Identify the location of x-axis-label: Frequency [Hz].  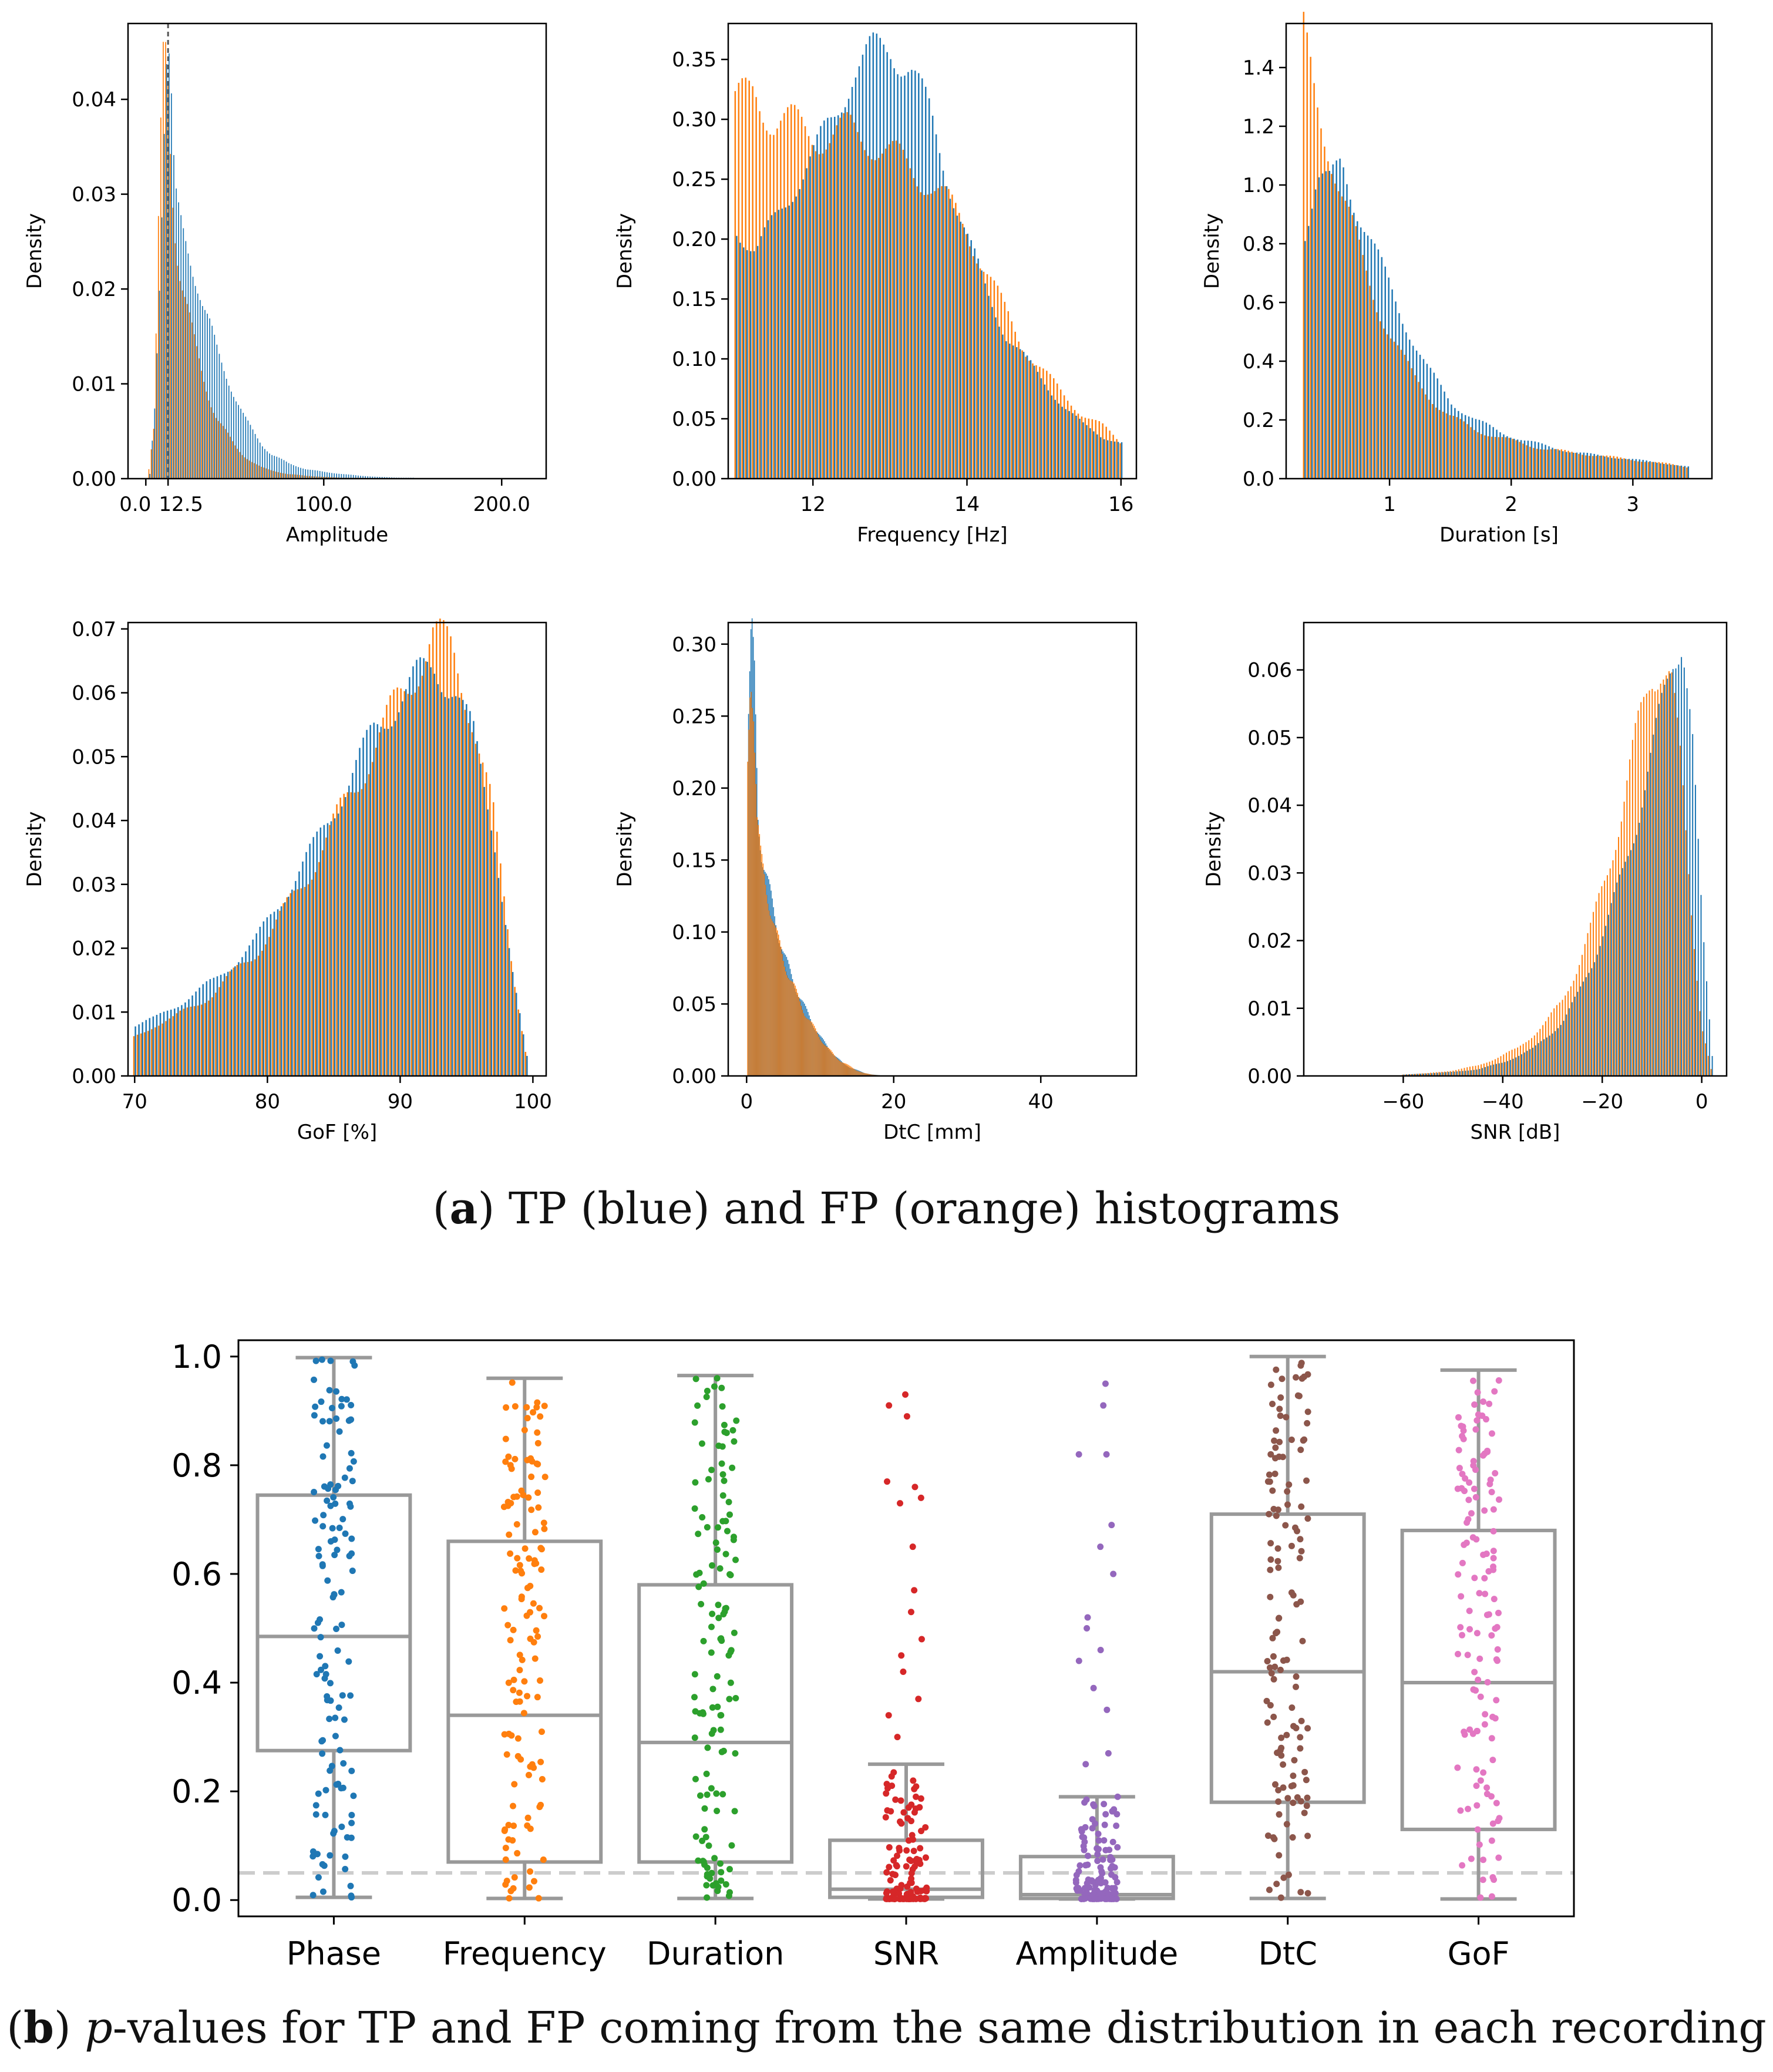
(932, 535).